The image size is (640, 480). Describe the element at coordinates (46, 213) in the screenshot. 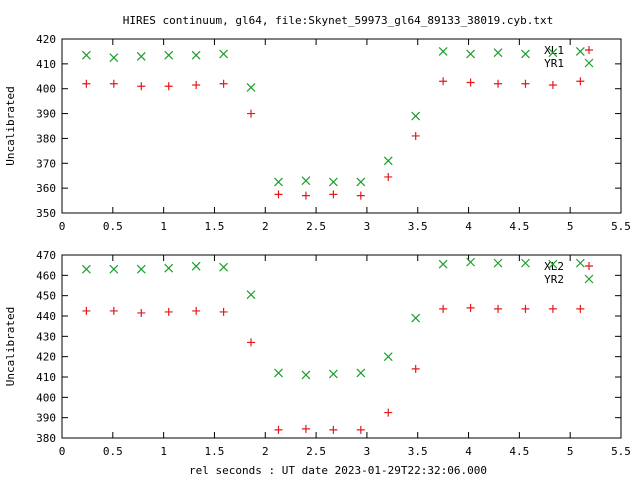

I see `y-tick-label: 350` at that location.